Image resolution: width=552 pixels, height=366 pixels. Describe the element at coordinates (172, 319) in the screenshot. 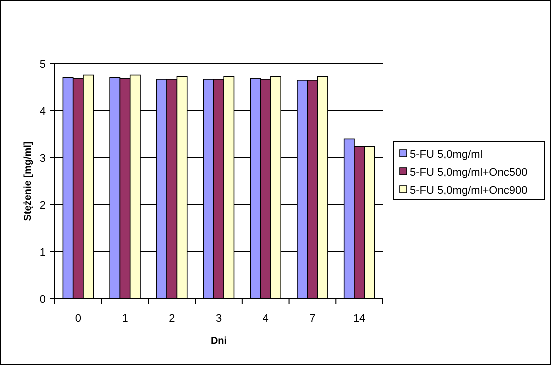

I see `x-tick-label: 2` at that location.